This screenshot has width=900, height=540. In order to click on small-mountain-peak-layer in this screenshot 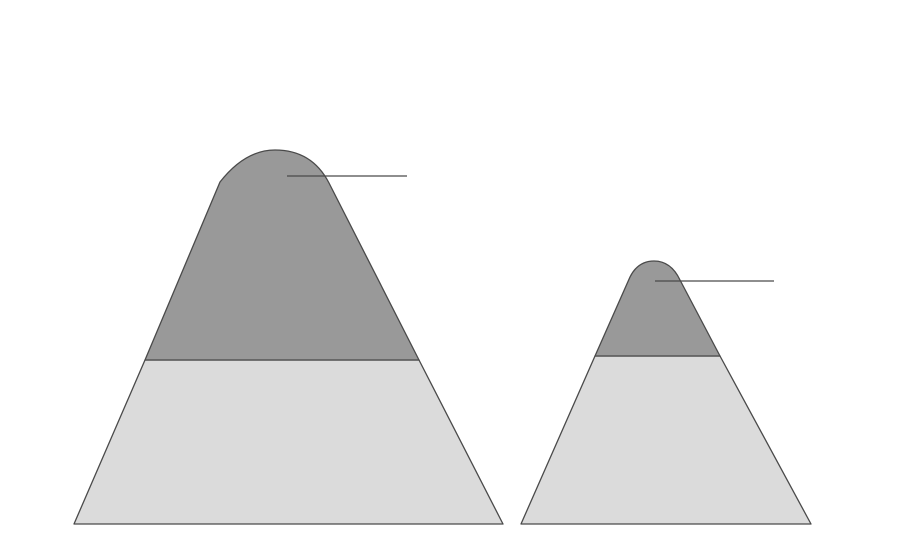, I will do `click(657, 308)`.